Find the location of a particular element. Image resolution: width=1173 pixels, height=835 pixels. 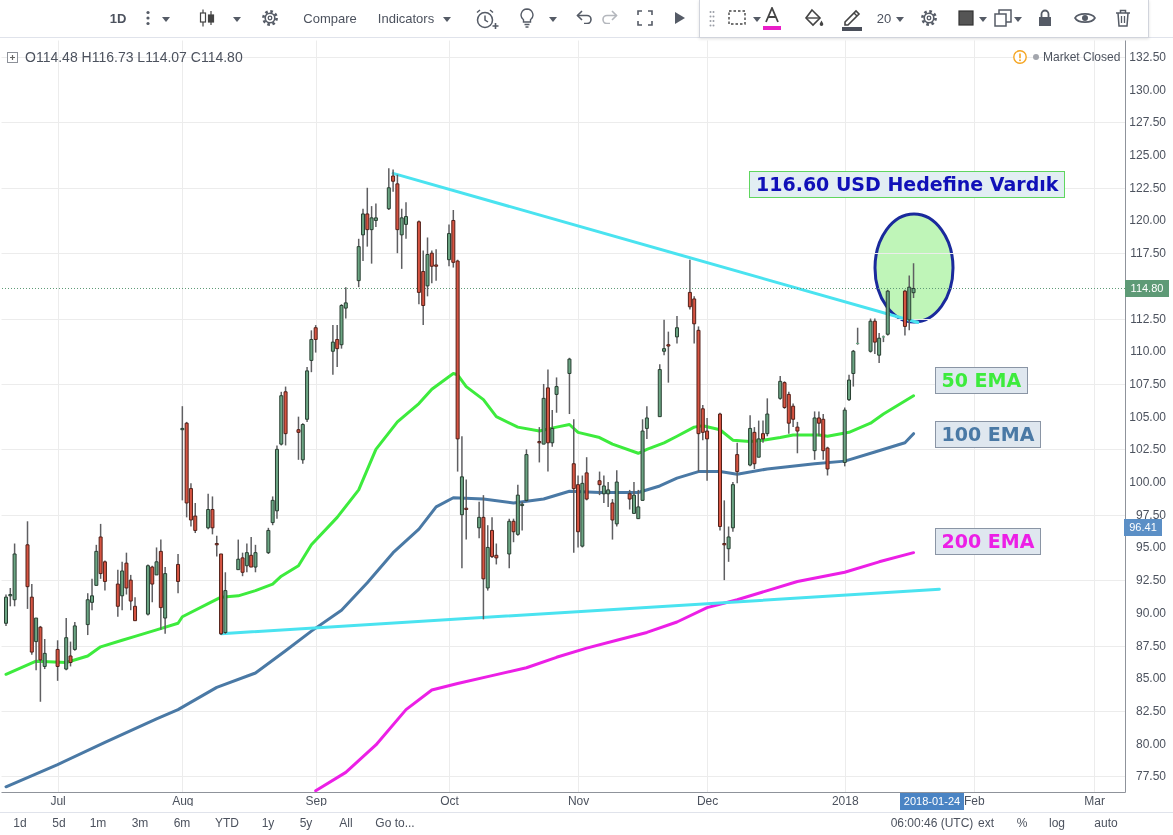

y-tick-label: 125.00 is located at coordinates (1148, 155).